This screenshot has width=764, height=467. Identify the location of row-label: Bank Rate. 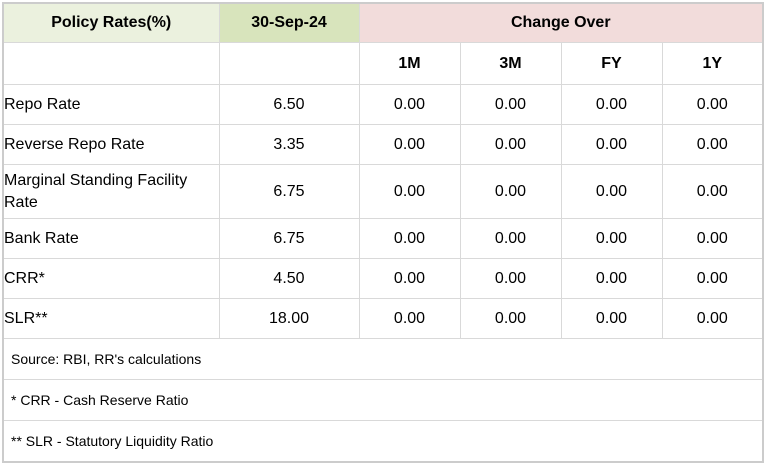
(111, 238).